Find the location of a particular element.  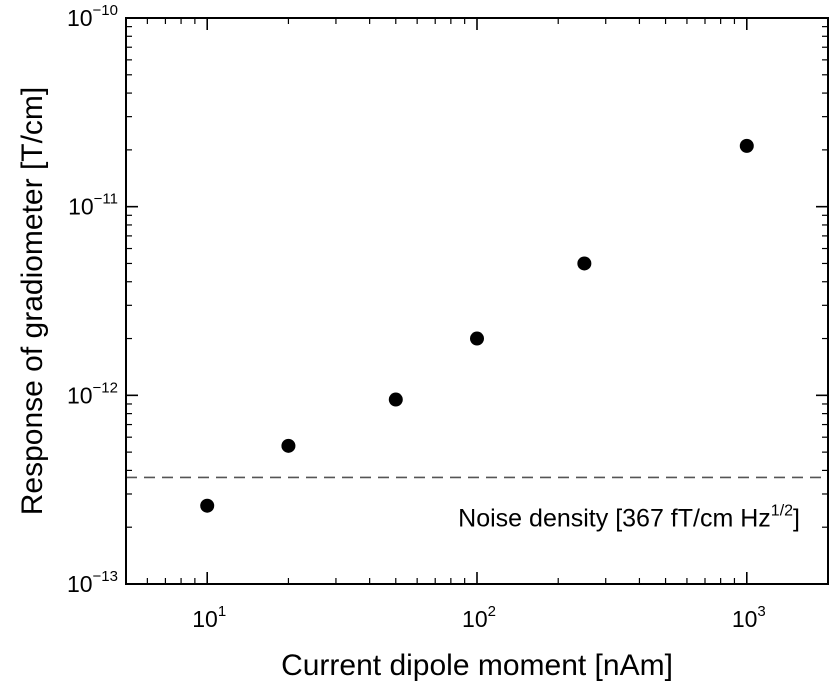

y-tick-labels: 10−13 10−12 10−11 10−10 is located at coordinates (92, 299).